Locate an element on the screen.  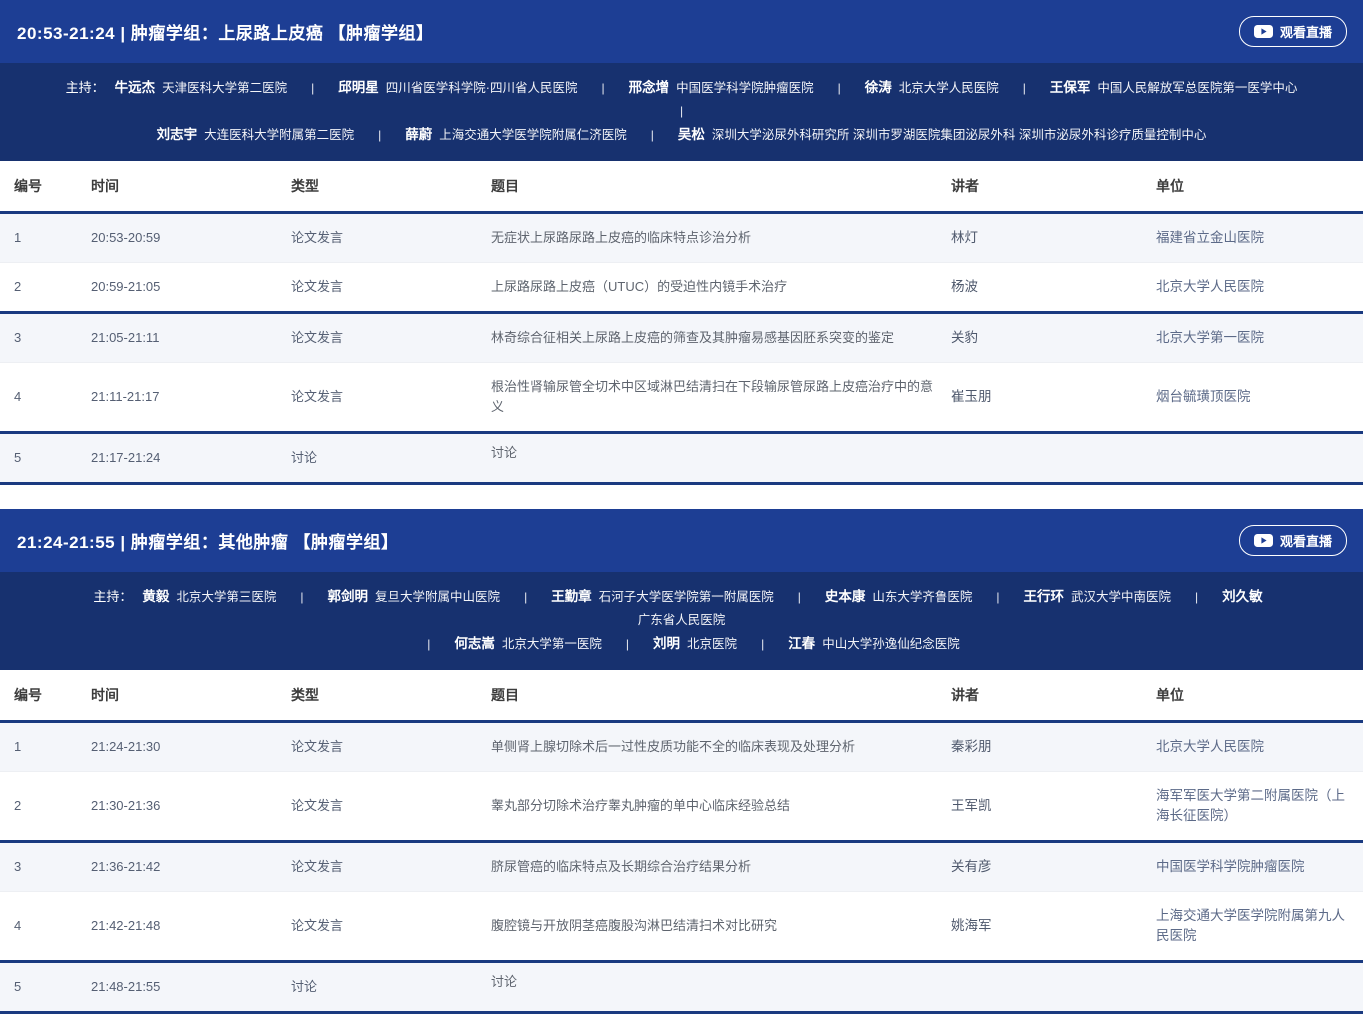
cell-no: 3 is located at coordinates (18, 337).